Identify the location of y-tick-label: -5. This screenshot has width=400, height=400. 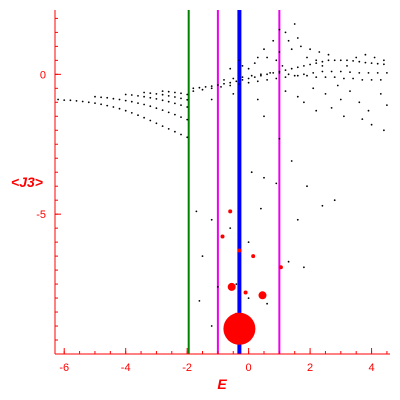
(41, 215).